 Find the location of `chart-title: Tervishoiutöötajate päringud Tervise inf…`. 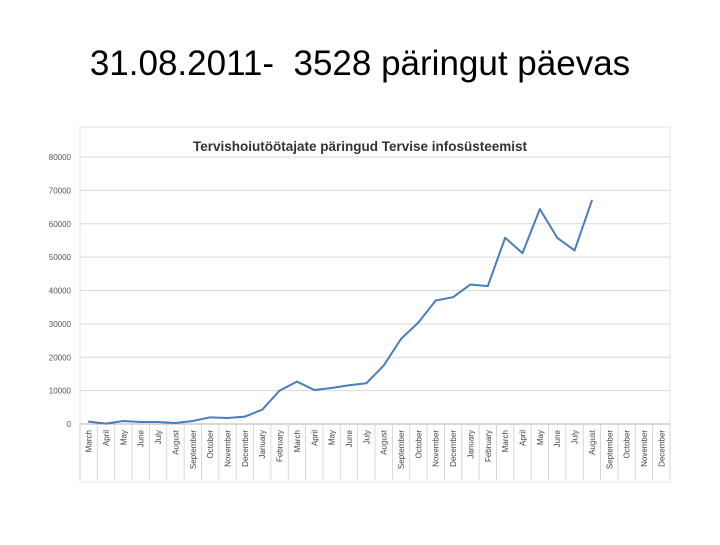

chart-title: Tervishoiutöötajate päringud Tervise inf… is located at coordinates (360, 146).